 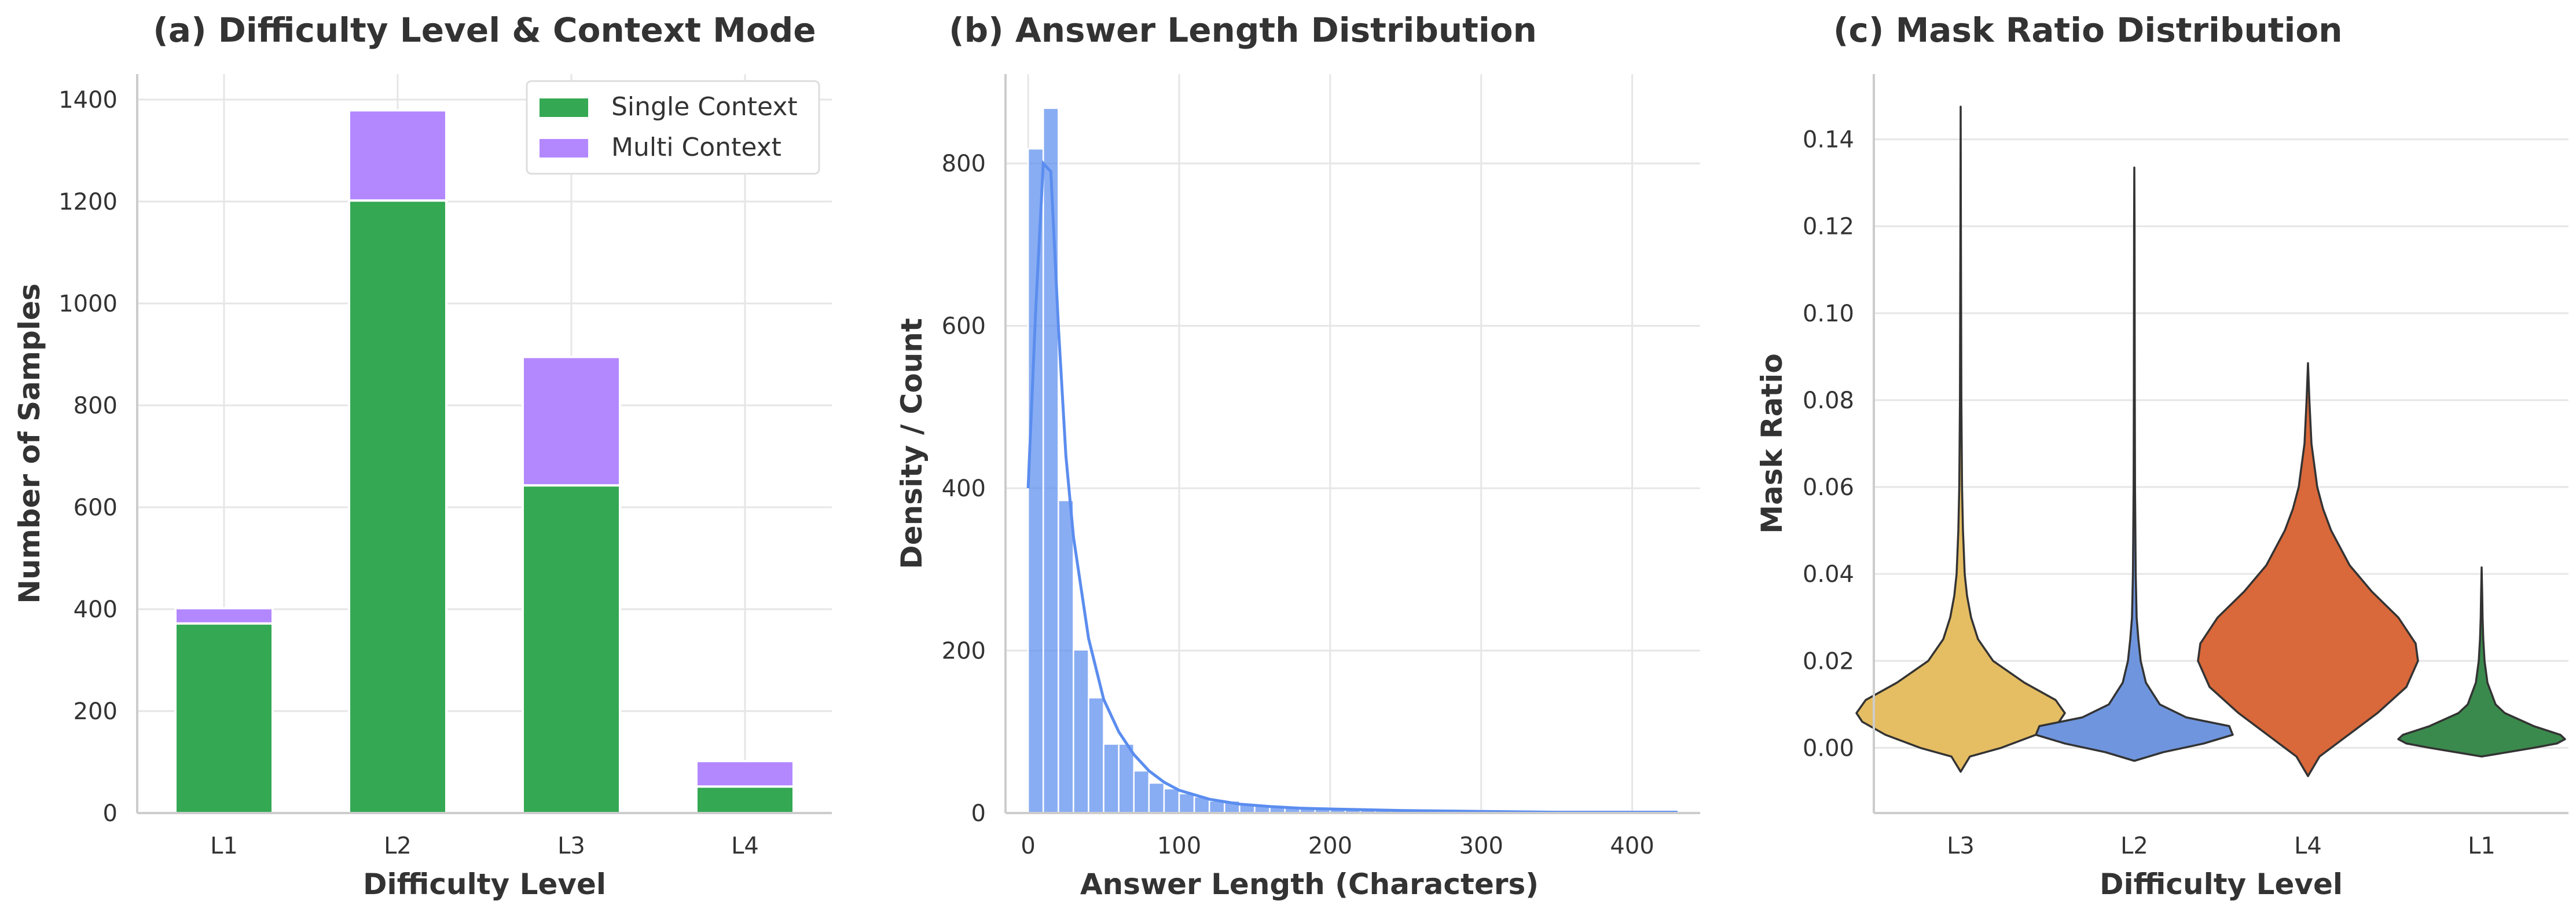 What do you see at coordinates (1960, 439) in the screenshot?
I see `violin-l3` at bounding box center [1960, 439].